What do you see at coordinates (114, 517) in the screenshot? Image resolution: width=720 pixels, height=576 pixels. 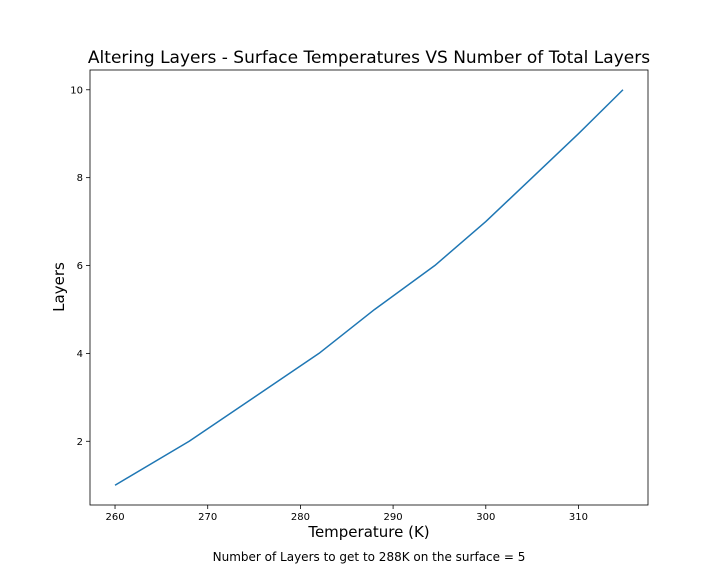 I see `x-tick-label: 260` at bounding box center [114, 517].